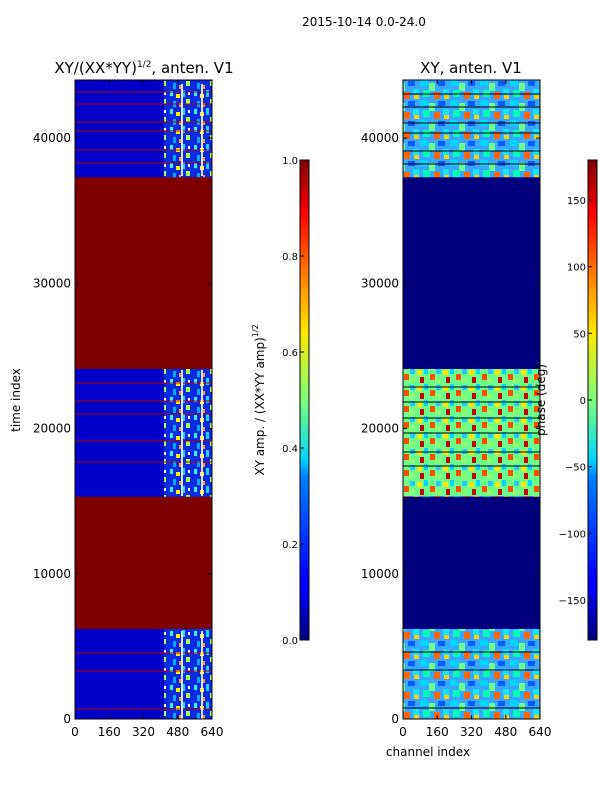 The width and height of the screenshot is (600, 800). What do you see at coordinates (290, 545) in the screenshot?
I see `colorbar-tick-label: 0.2` at bounding box center [290, 545].